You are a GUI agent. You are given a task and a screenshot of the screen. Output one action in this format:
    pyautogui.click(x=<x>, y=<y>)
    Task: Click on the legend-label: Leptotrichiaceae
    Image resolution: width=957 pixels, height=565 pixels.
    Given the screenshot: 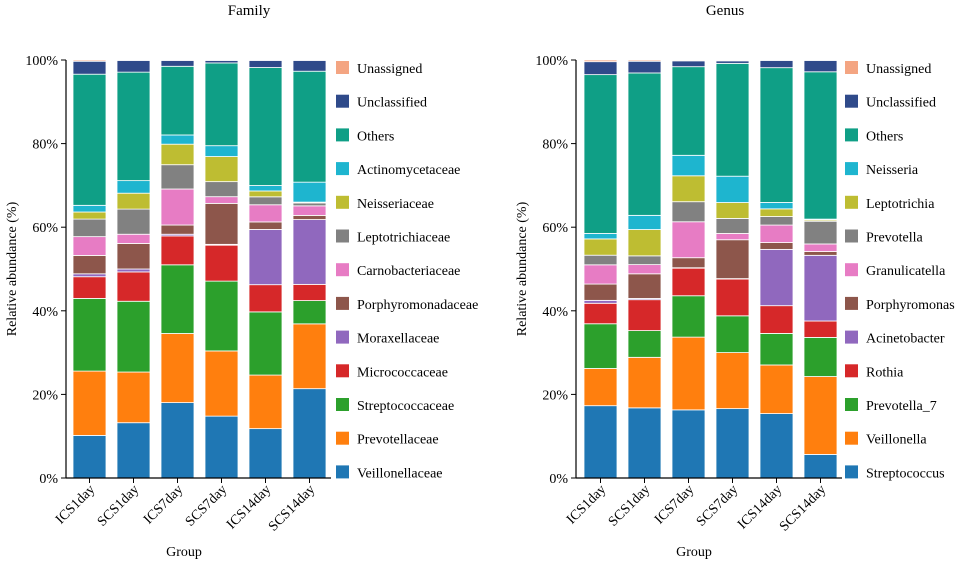 What is the action you would take?
    pyautogui.click(x=403, y=238)
    